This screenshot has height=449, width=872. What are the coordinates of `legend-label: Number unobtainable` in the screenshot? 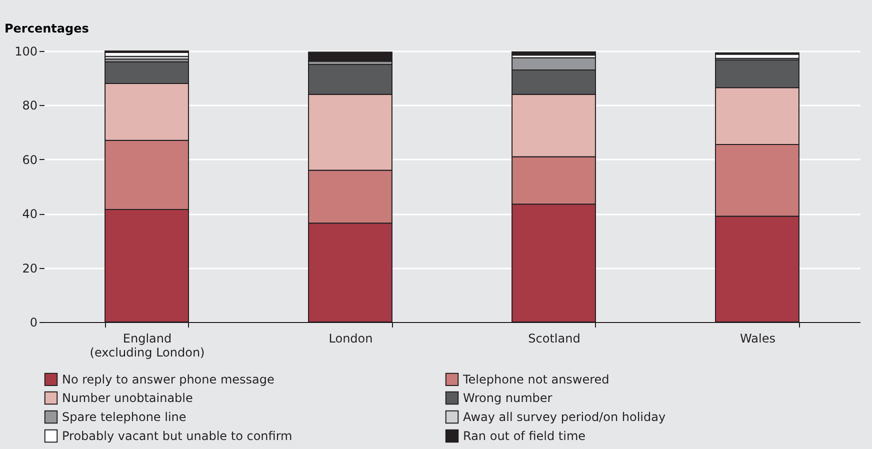 It's located at (127, 398).